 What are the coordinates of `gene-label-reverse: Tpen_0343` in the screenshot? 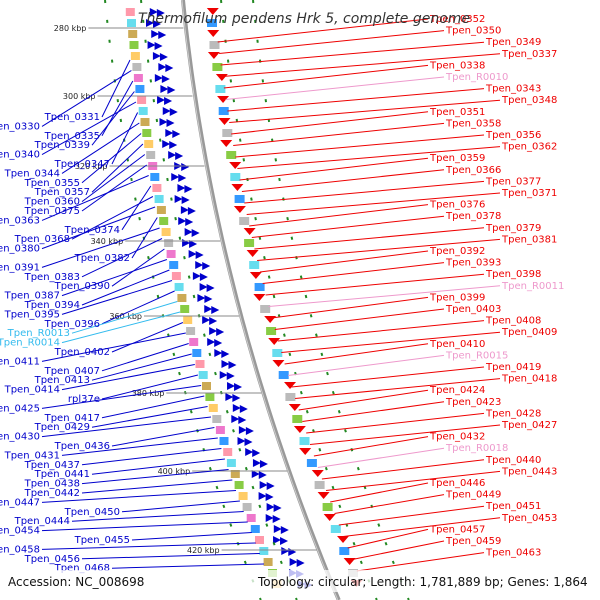 It's located at (513, 89).